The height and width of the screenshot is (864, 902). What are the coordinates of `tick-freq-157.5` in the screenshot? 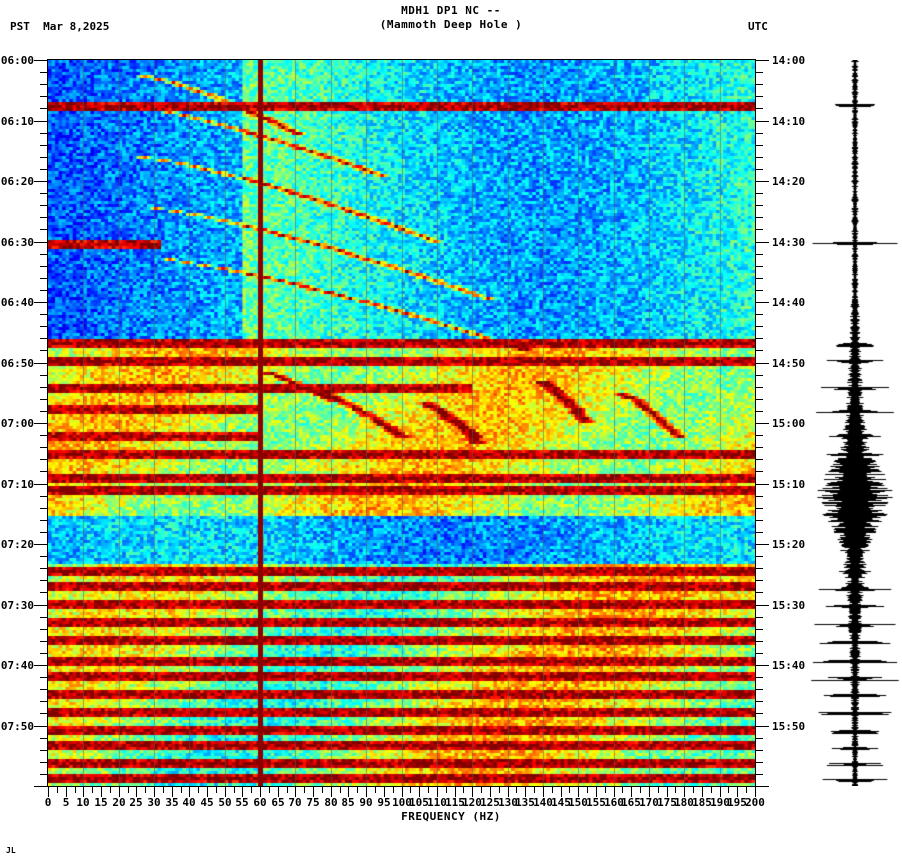 It's located at (605, 789).